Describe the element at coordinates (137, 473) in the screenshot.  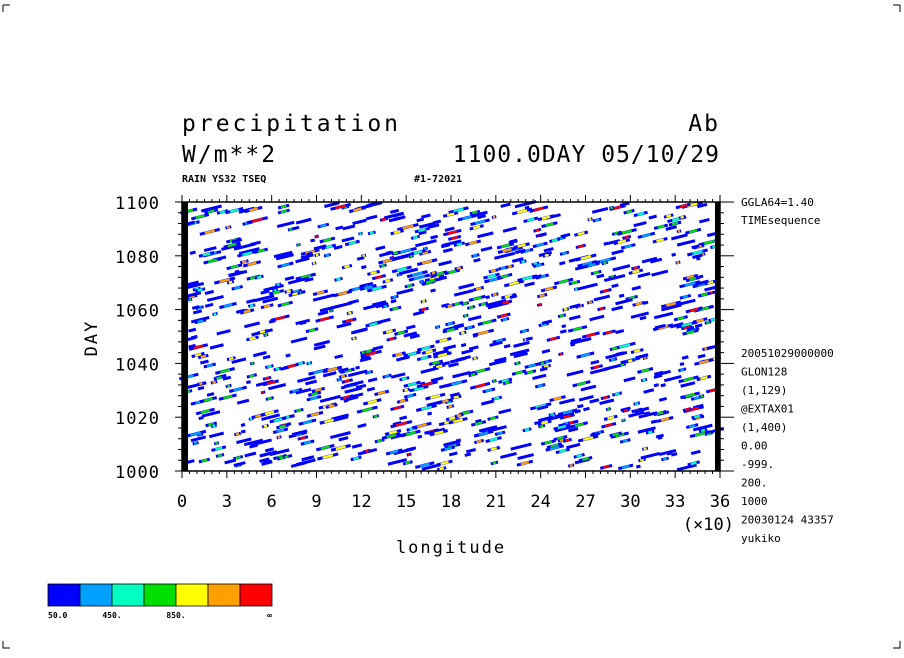
I see `y-tick-label: 1000` at that location.